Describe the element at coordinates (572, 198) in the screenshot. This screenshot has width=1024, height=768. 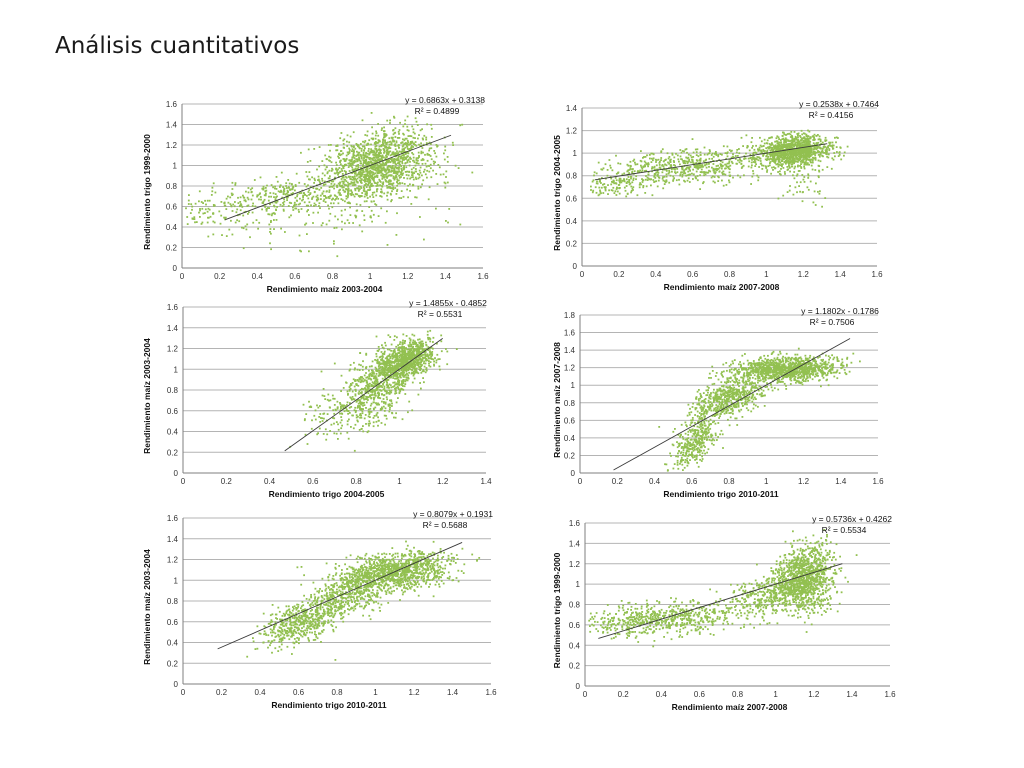
I see `y-tick-label: 0.6` at that location.